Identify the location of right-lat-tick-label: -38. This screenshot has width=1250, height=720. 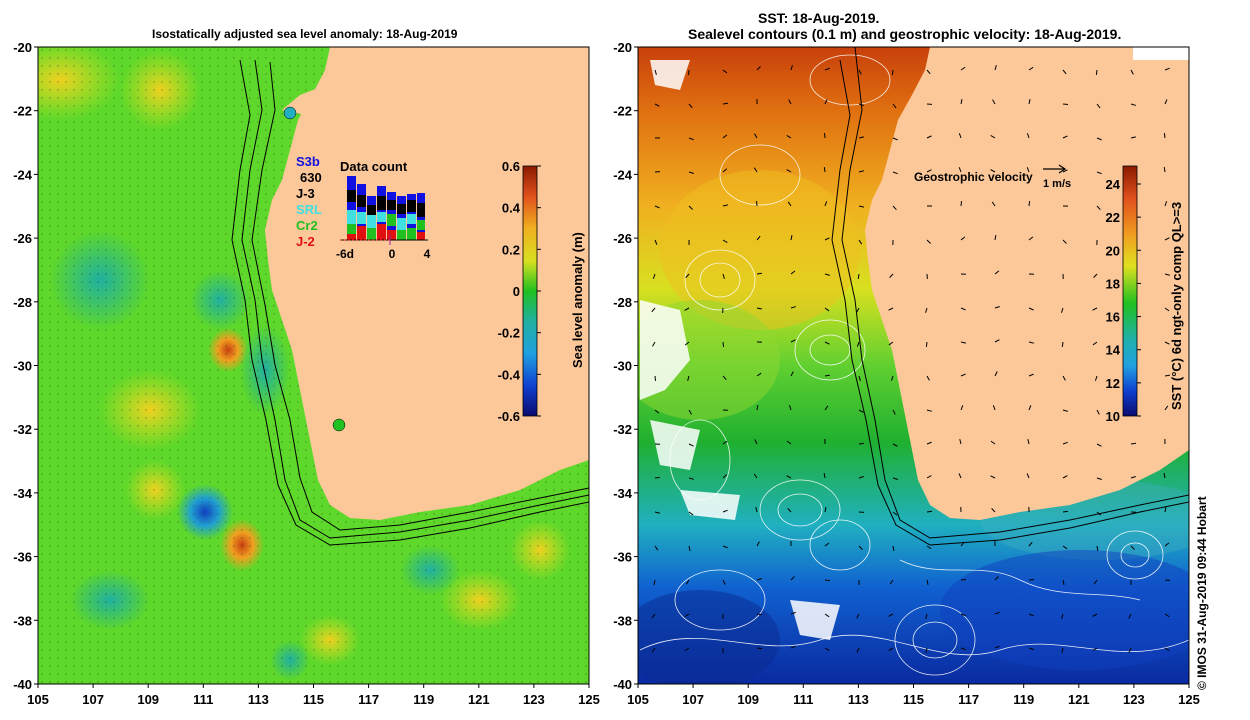
(622, 620).